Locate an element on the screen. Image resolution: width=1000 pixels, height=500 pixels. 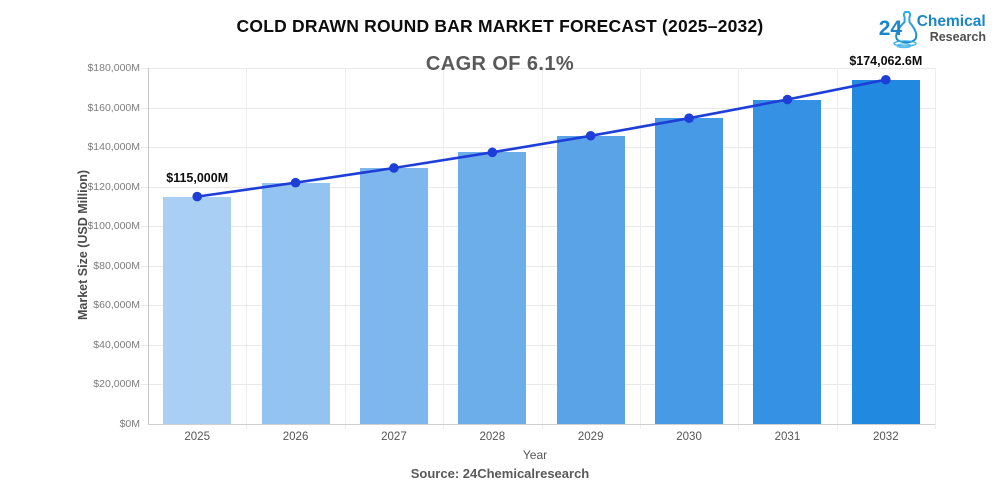
brand-logo: 24 Chemical Research is located at coordinates (932, 29).